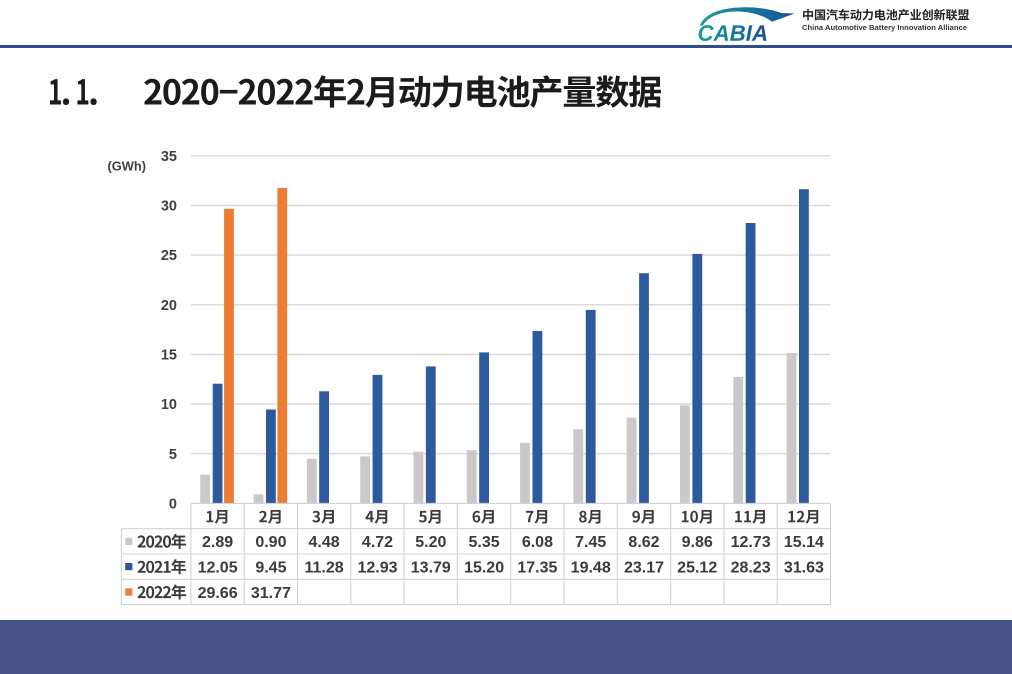  I want to click on svg-text: 15, so click(169, 356).